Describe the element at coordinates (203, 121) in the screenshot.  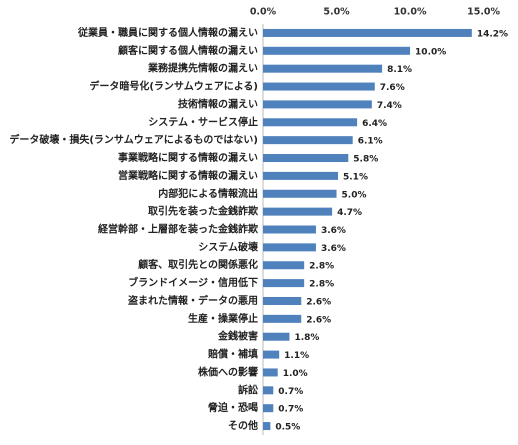
I see `y-tick-label: システム・サービス停止` at that location.